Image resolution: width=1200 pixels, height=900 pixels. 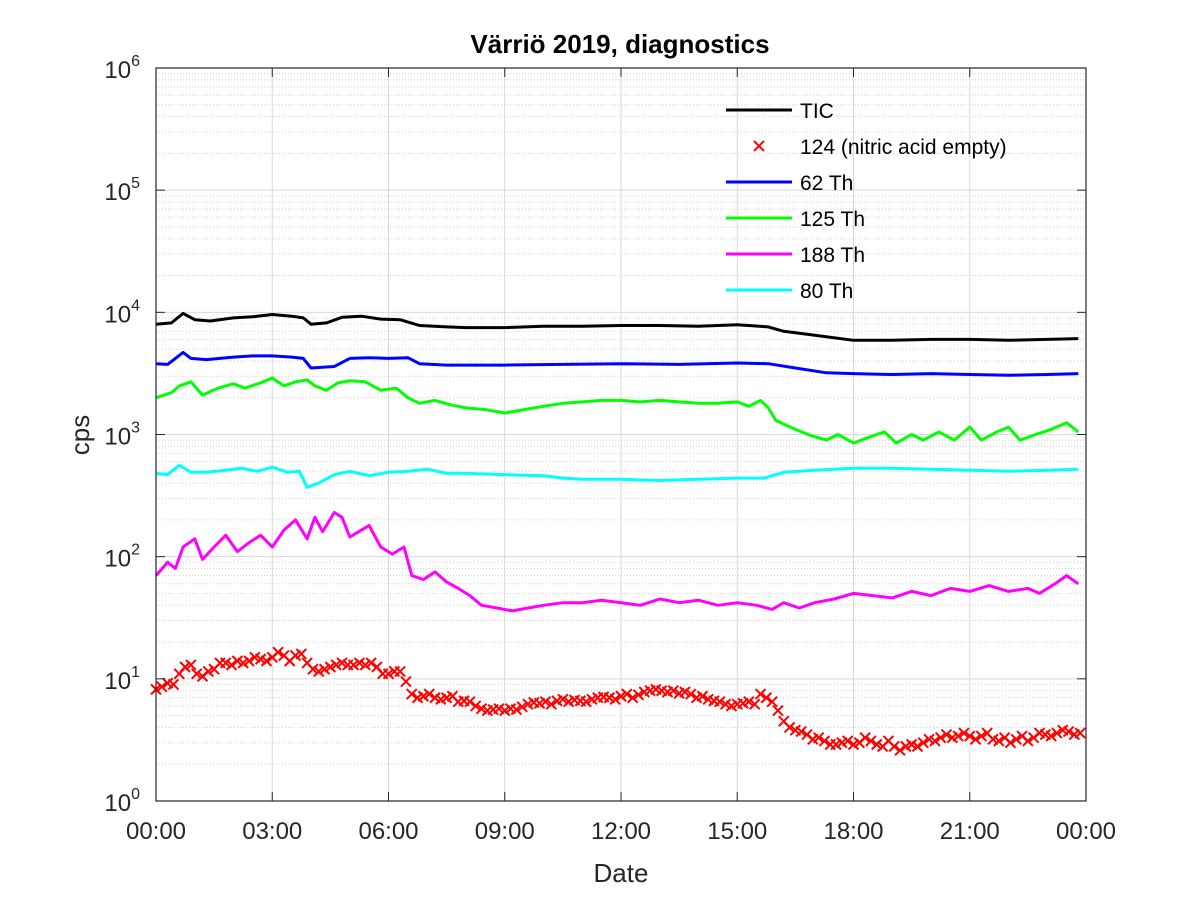 What do you see at coordinates (832, 219) in the screenshot?
I see `legend-label: 125 Th` at bounding box center [832, 219].